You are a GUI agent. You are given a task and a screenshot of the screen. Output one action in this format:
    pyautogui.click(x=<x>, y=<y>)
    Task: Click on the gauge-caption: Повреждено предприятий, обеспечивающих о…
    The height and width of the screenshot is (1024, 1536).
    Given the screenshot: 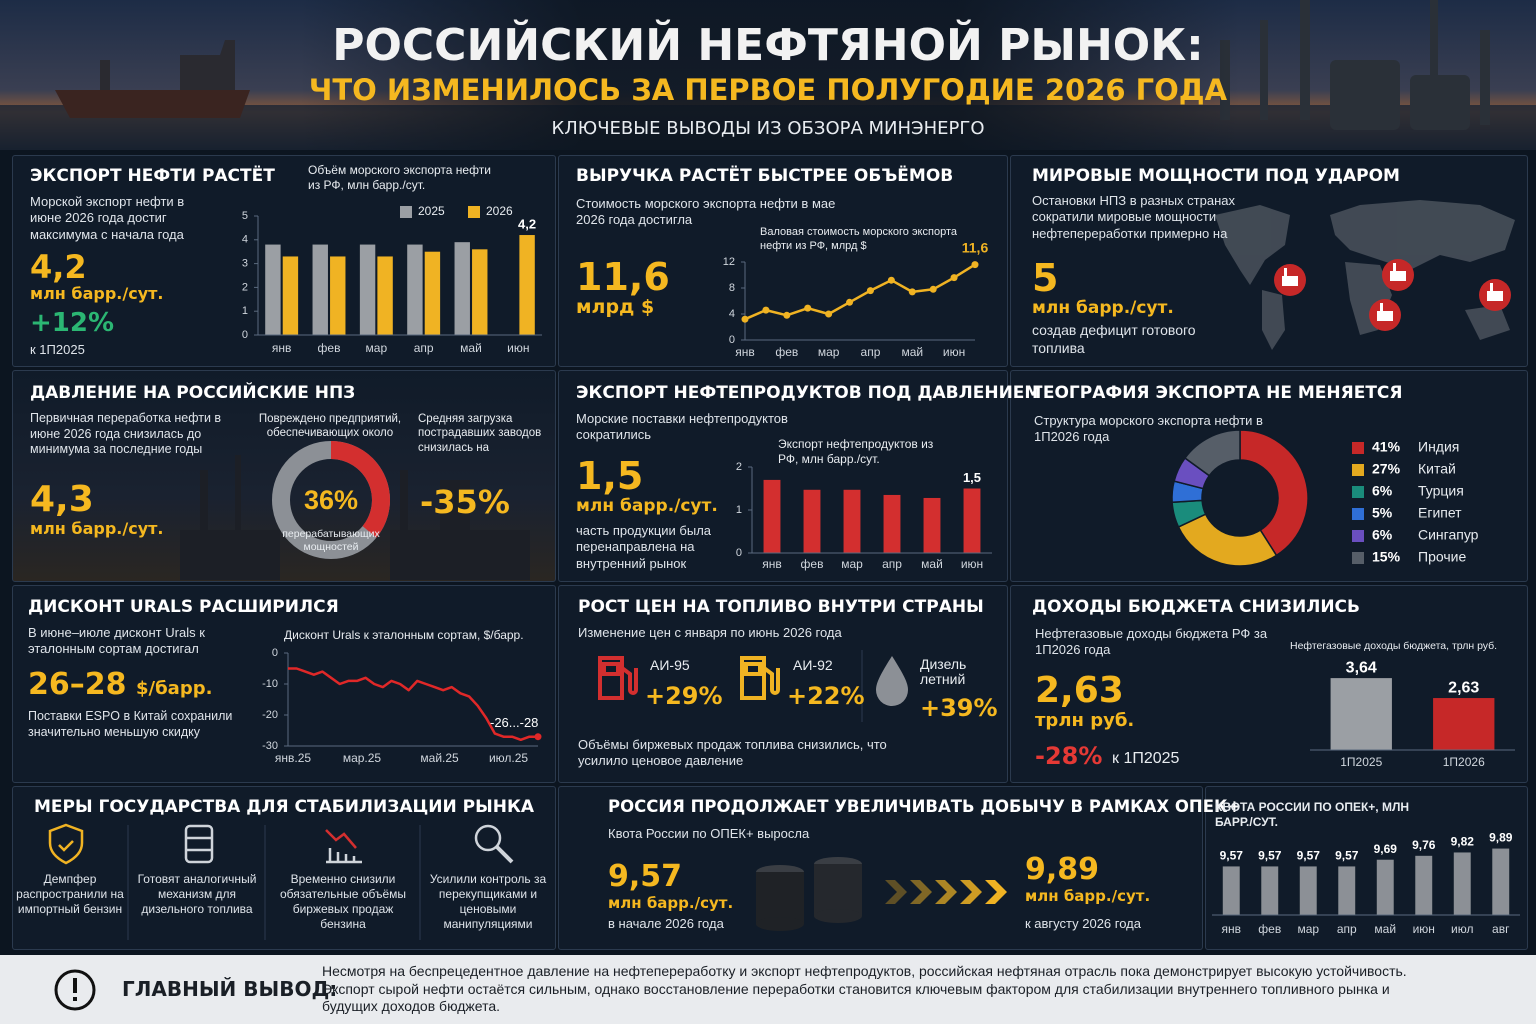 What is the action you would take?
    pyautogui.click(x=330, y=426)
    